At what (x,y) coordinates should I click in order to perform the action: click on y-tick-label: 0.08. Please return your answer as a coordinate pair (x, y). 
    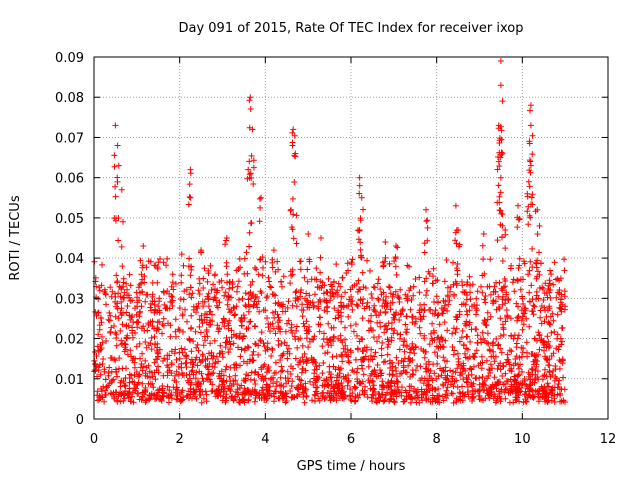
    Looking at the image, I should click on (69, 98).